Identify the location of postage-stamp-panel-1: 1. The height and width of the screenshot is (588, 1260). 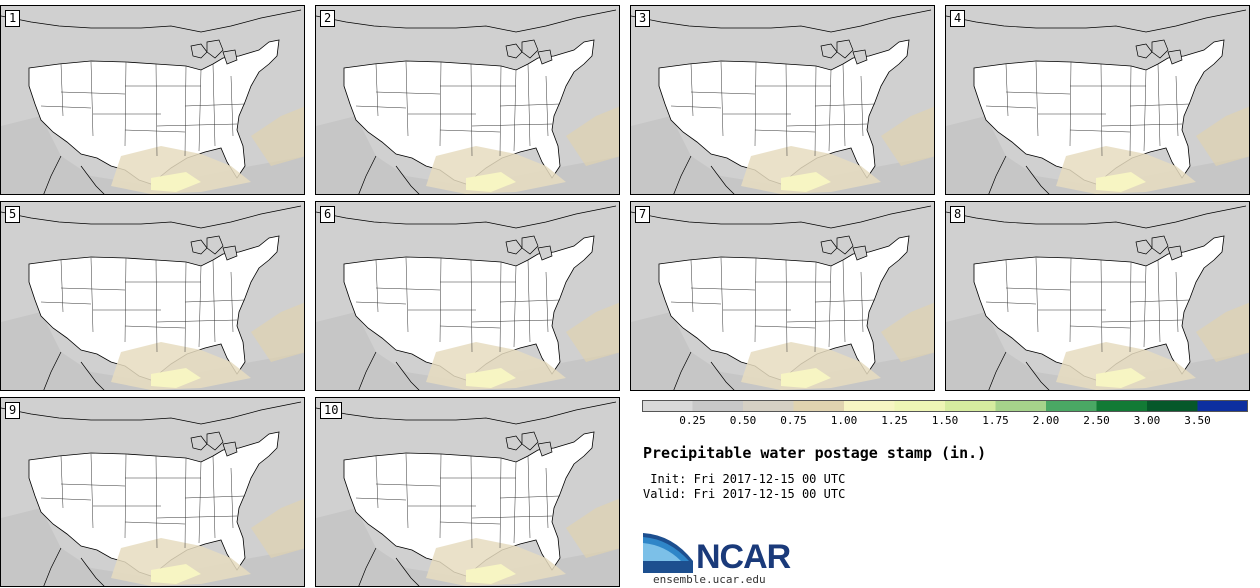
(152, 100).